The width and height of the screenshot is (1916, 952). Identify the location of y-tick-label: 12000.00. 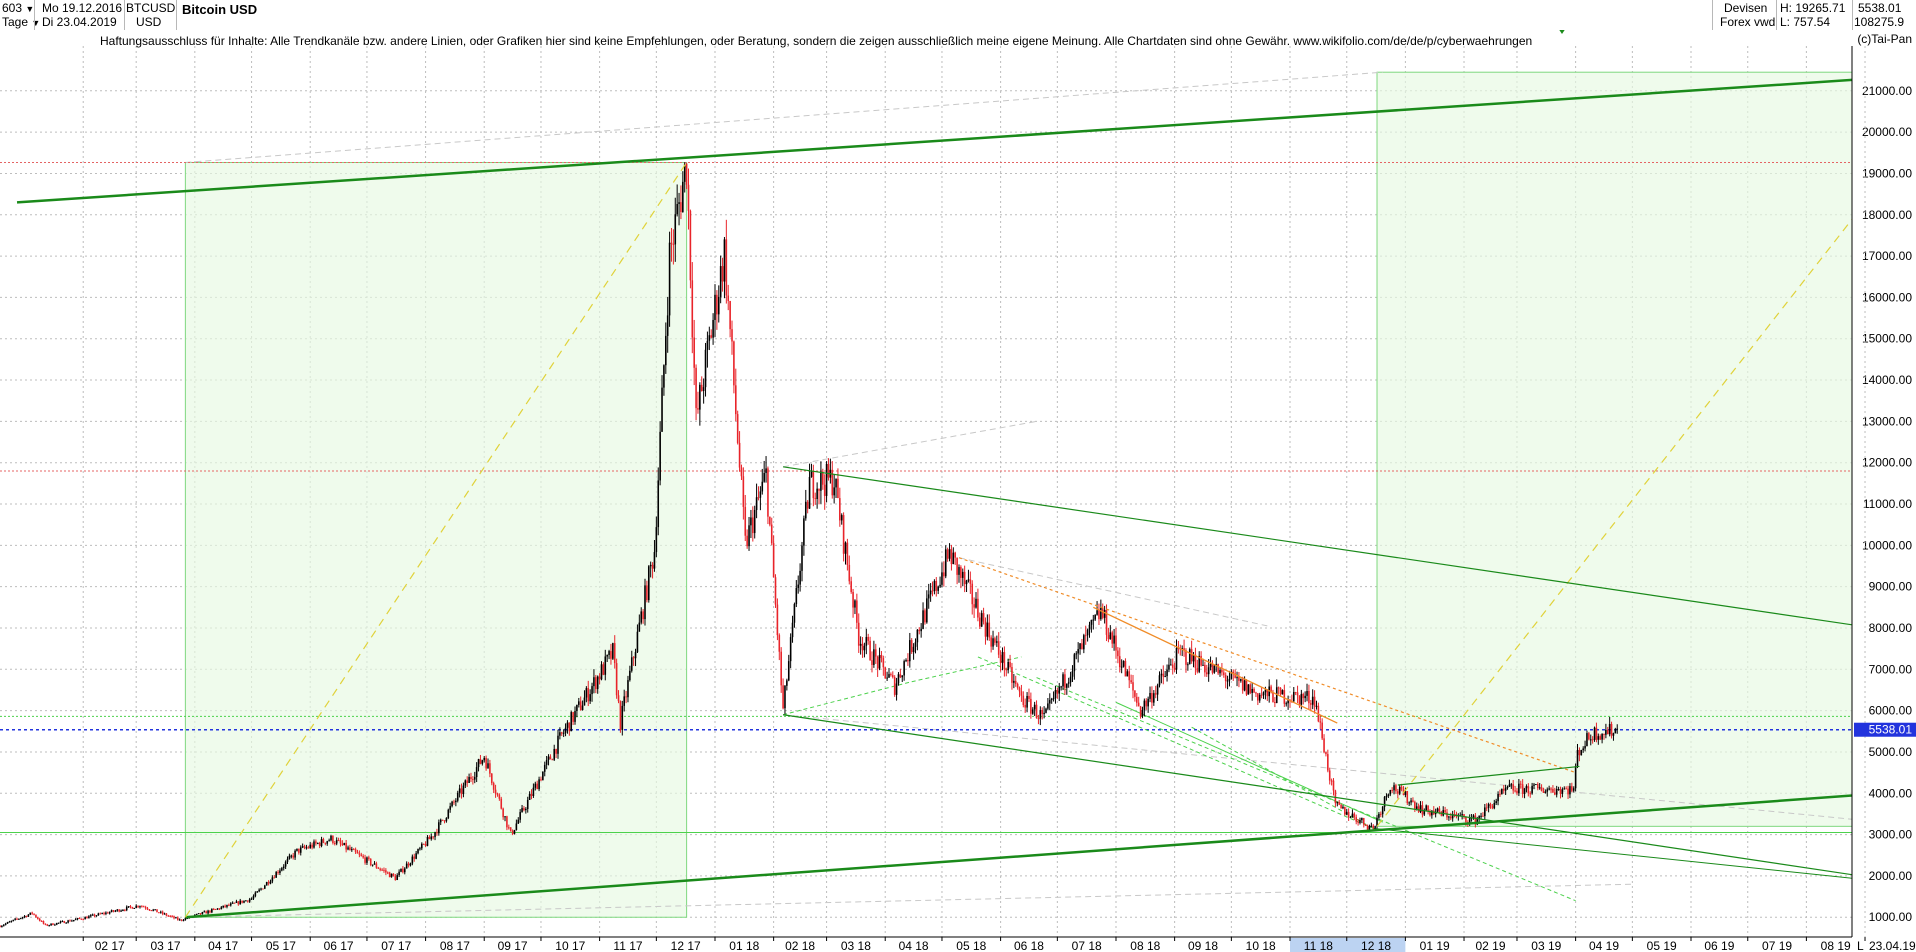
(1887, 463).